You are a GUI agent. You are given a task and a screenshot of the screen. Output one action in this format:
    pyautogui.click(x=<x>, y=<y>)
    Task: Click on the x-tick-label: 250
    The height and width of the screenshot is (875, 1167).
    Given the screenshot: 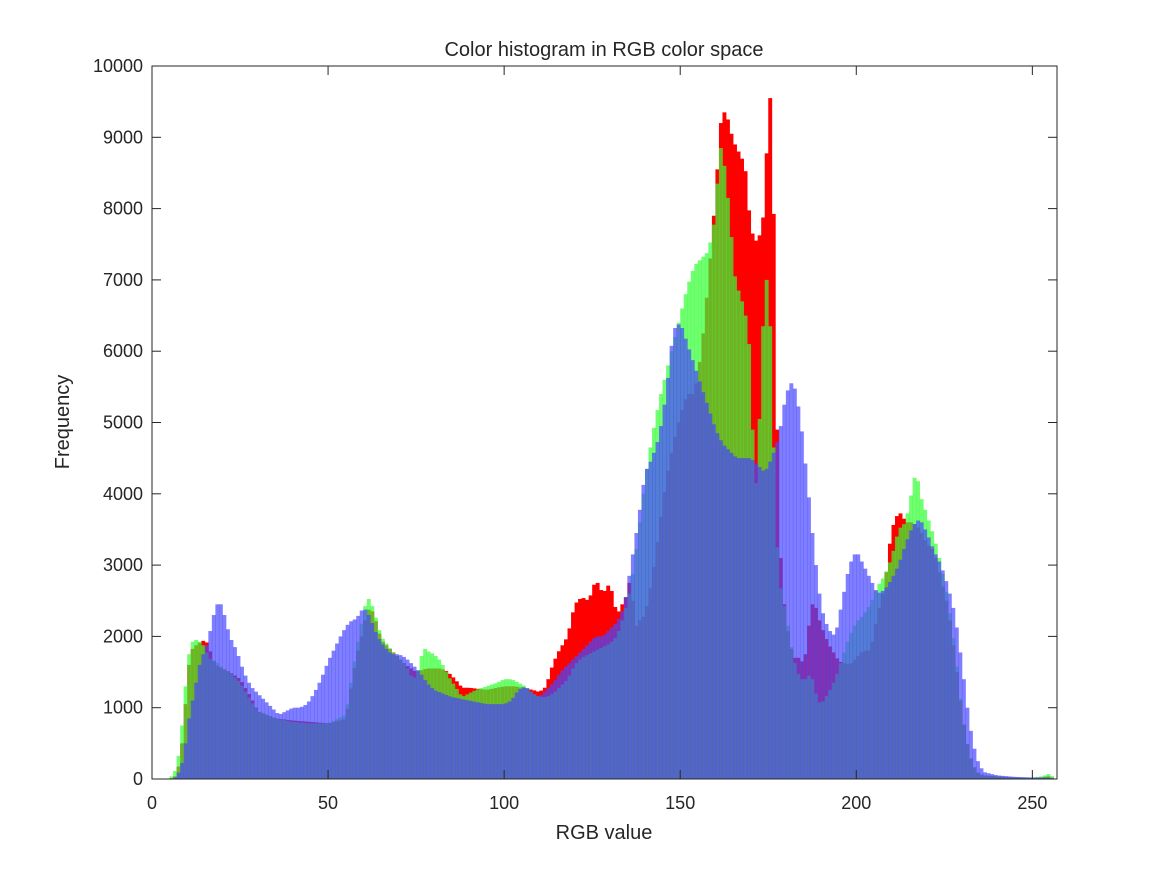 What is the action you would take?
    pyautogui.click(x=1032, y=803)
    